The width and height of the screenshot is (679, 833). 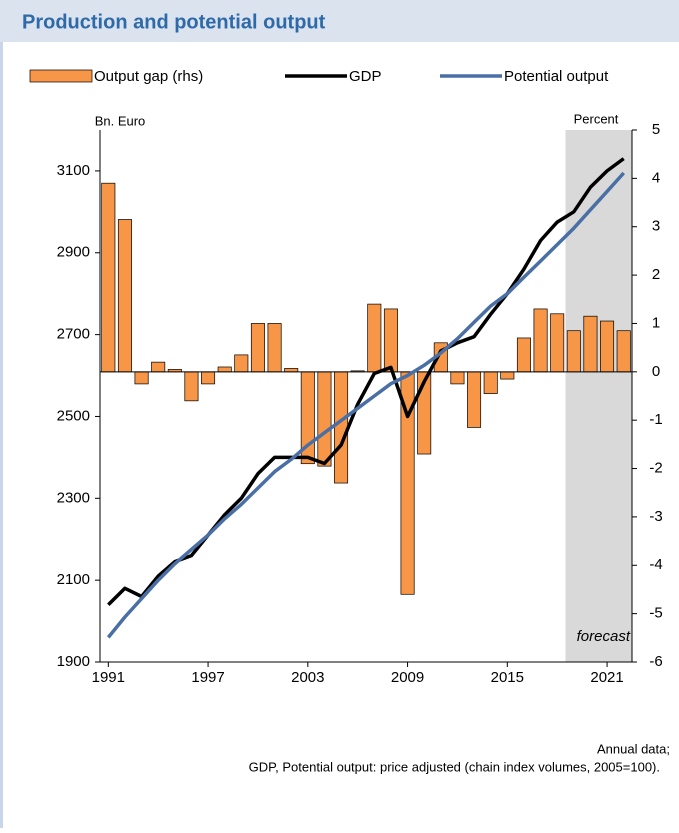 I want to click on y-axis-label: Bn. Euro, so click(x=120, y=120).